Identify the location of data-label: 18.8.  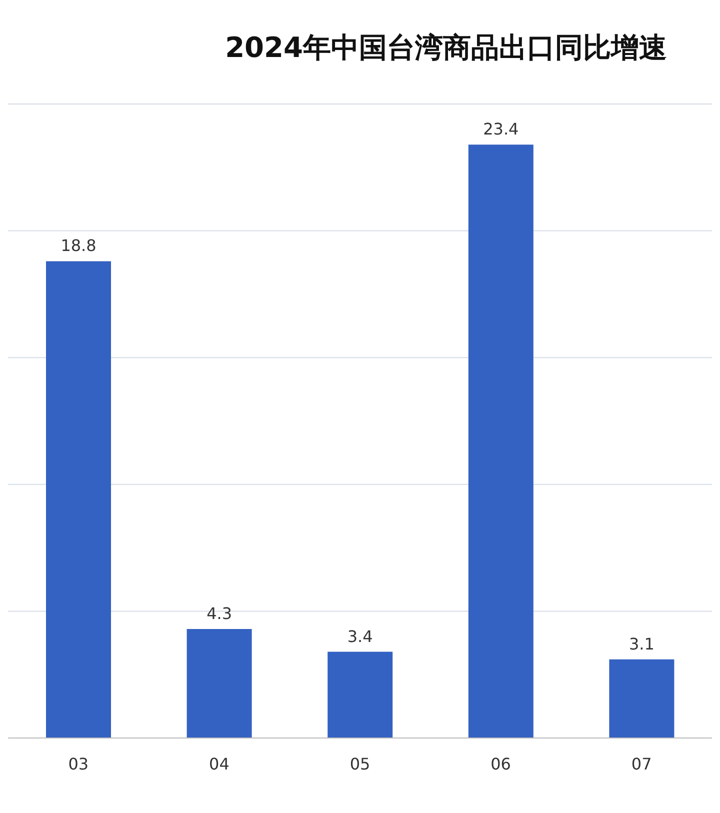
(78, 246).